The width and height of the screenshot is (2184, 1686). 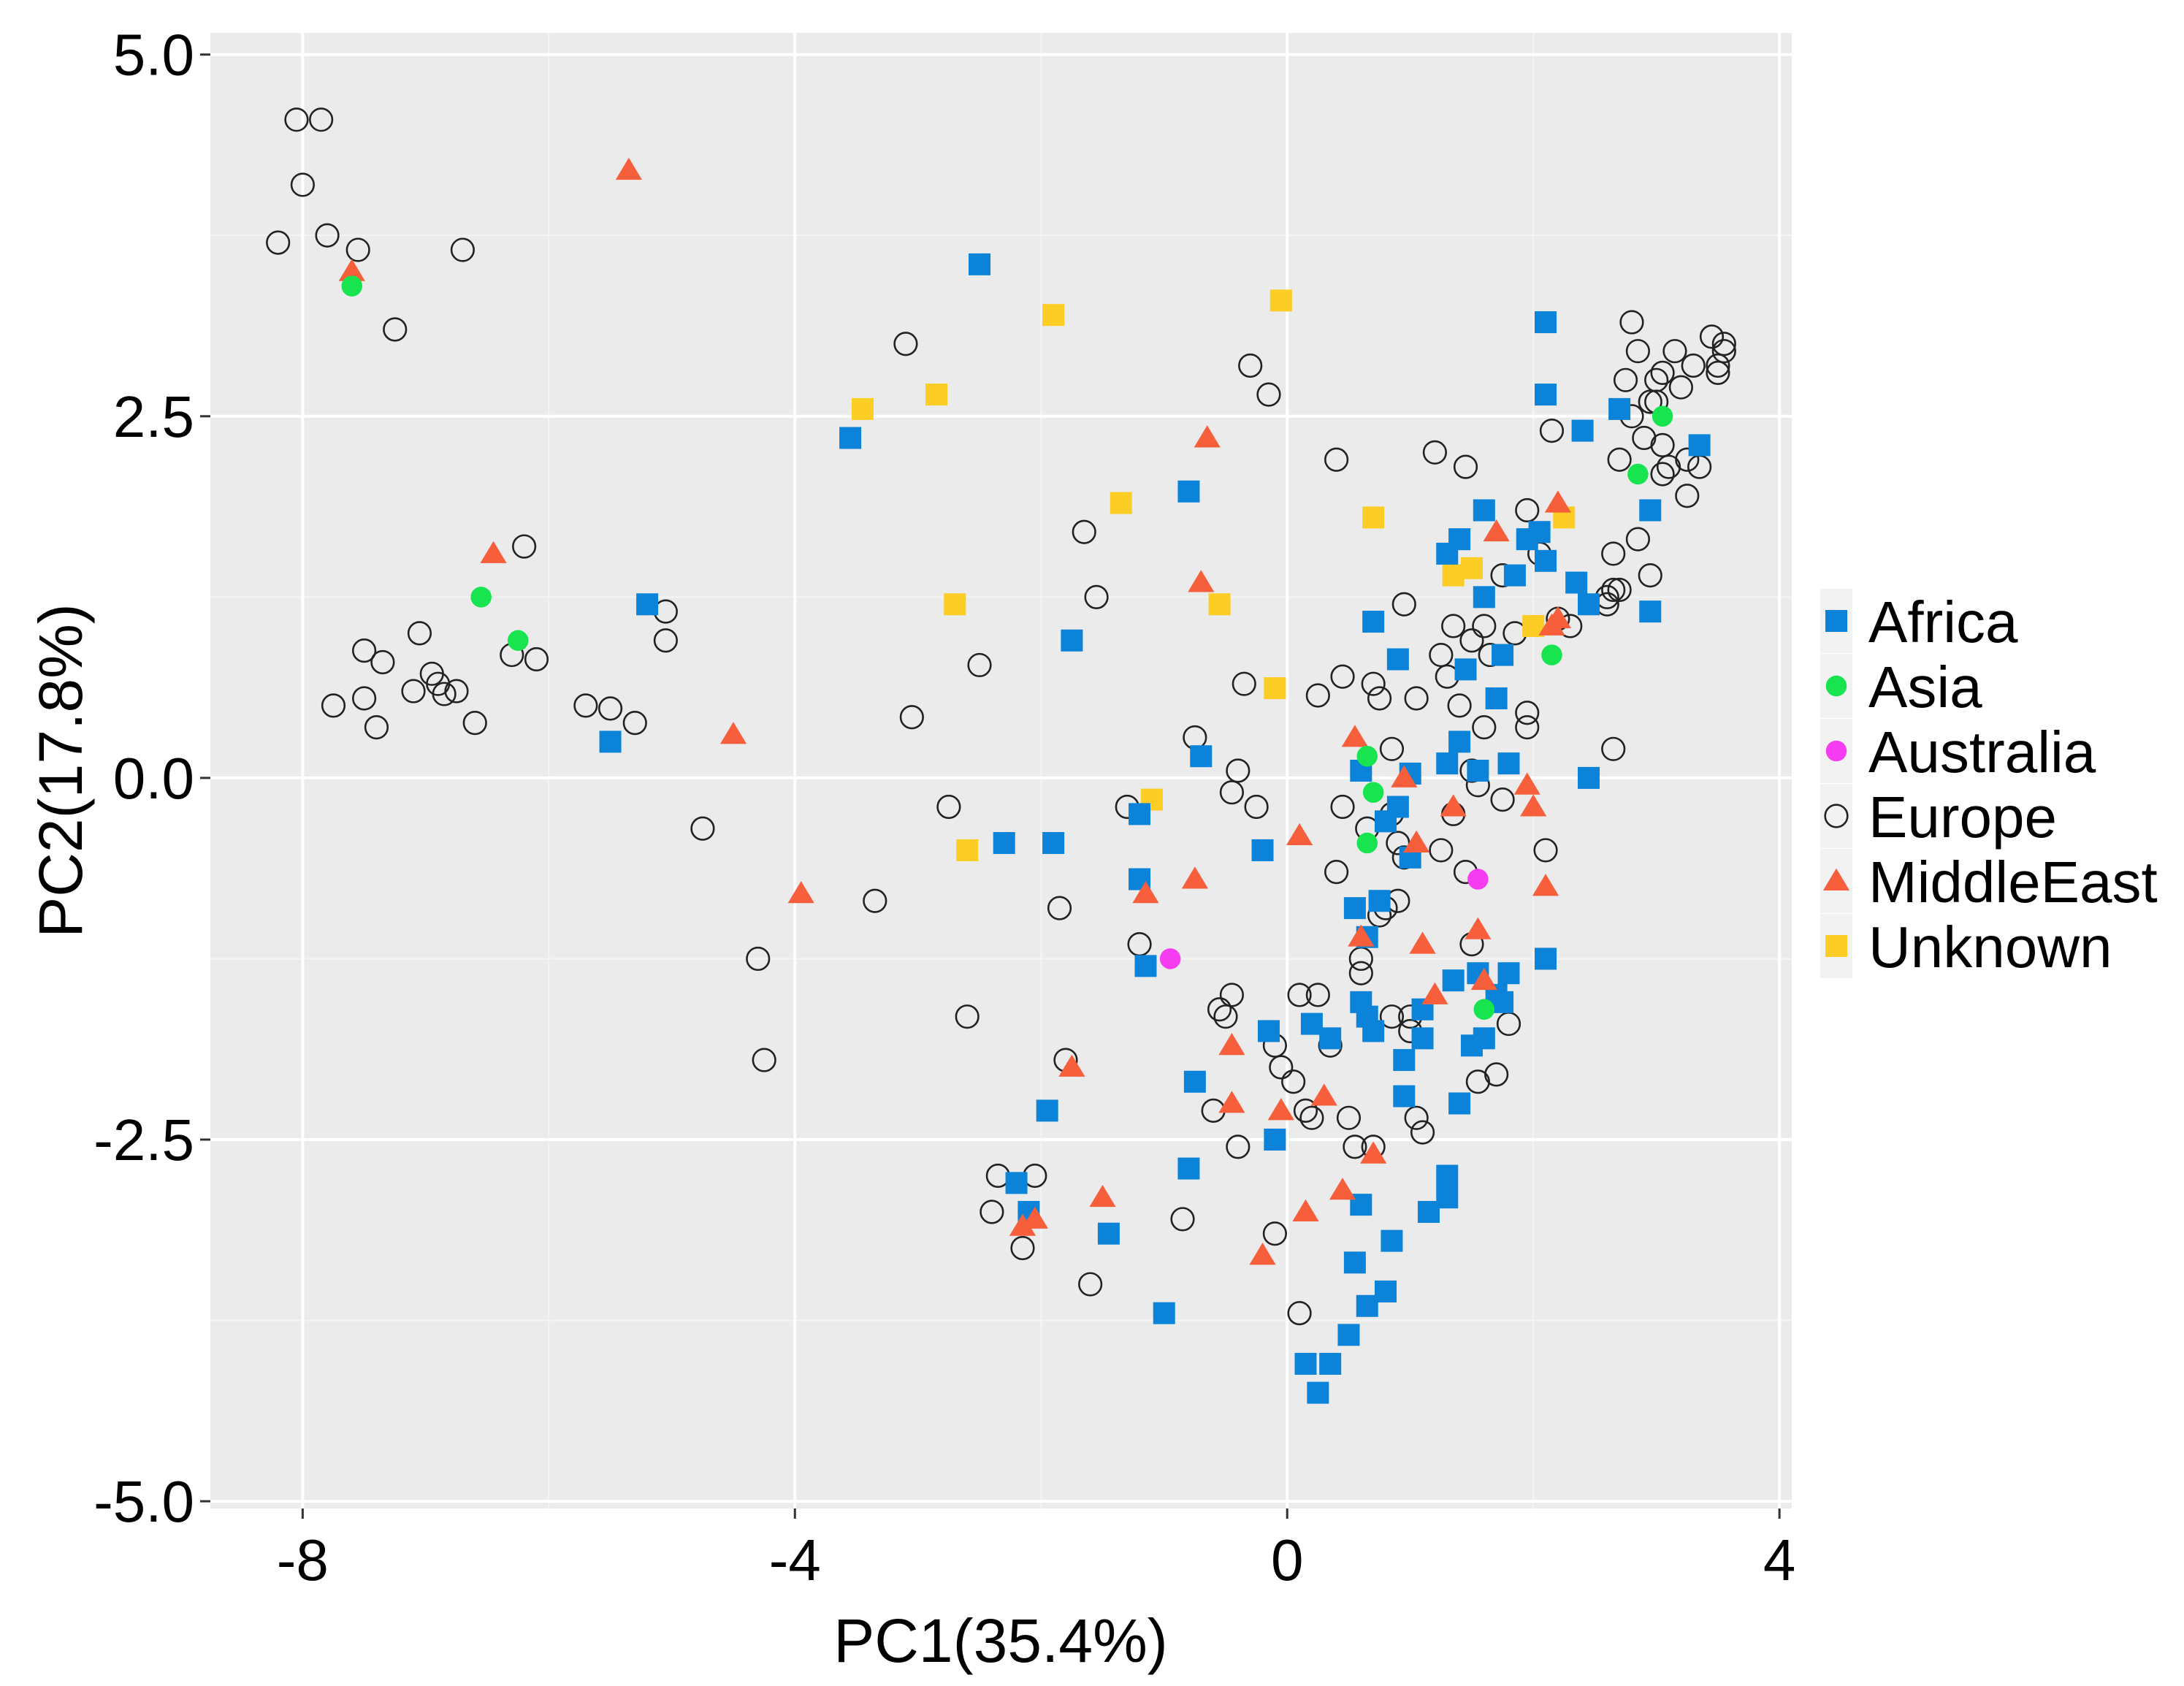 What do you see at coordinates (1779, 1560) in the screenshot?
I see `x-tick-label: 4` at bounding box center [1779, 1560].